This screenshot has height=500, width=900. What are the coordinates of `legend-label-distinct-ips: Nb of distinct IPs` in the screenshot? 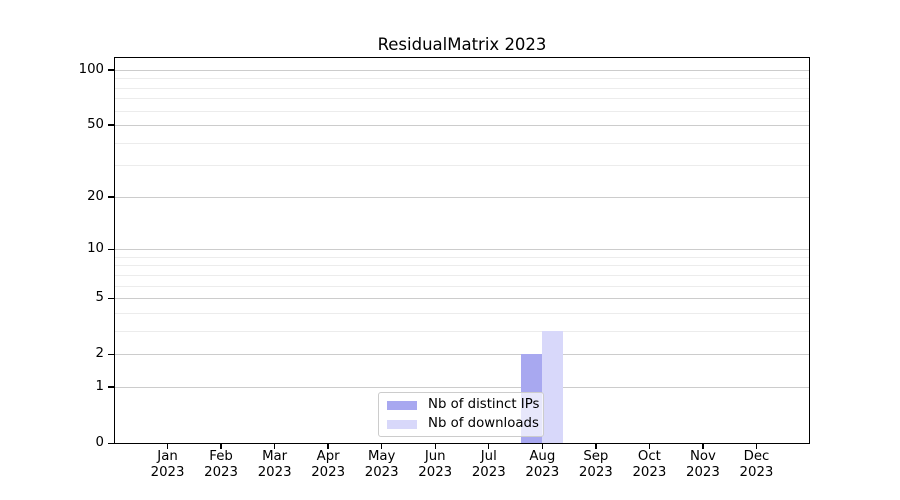 It's located at (484, 404).